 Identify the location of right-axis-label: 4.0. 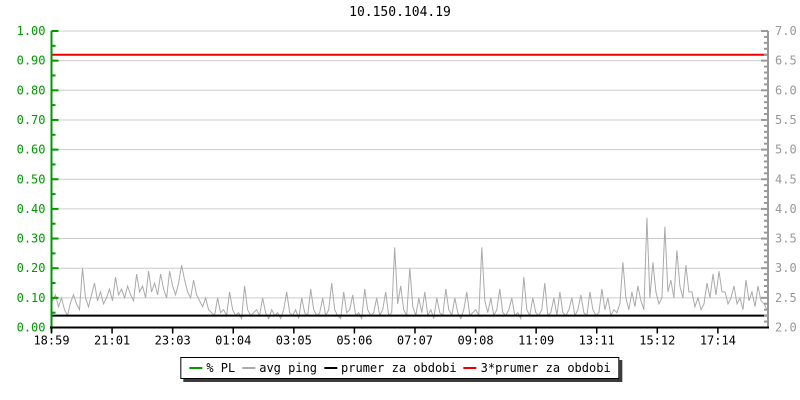
(786, 209).